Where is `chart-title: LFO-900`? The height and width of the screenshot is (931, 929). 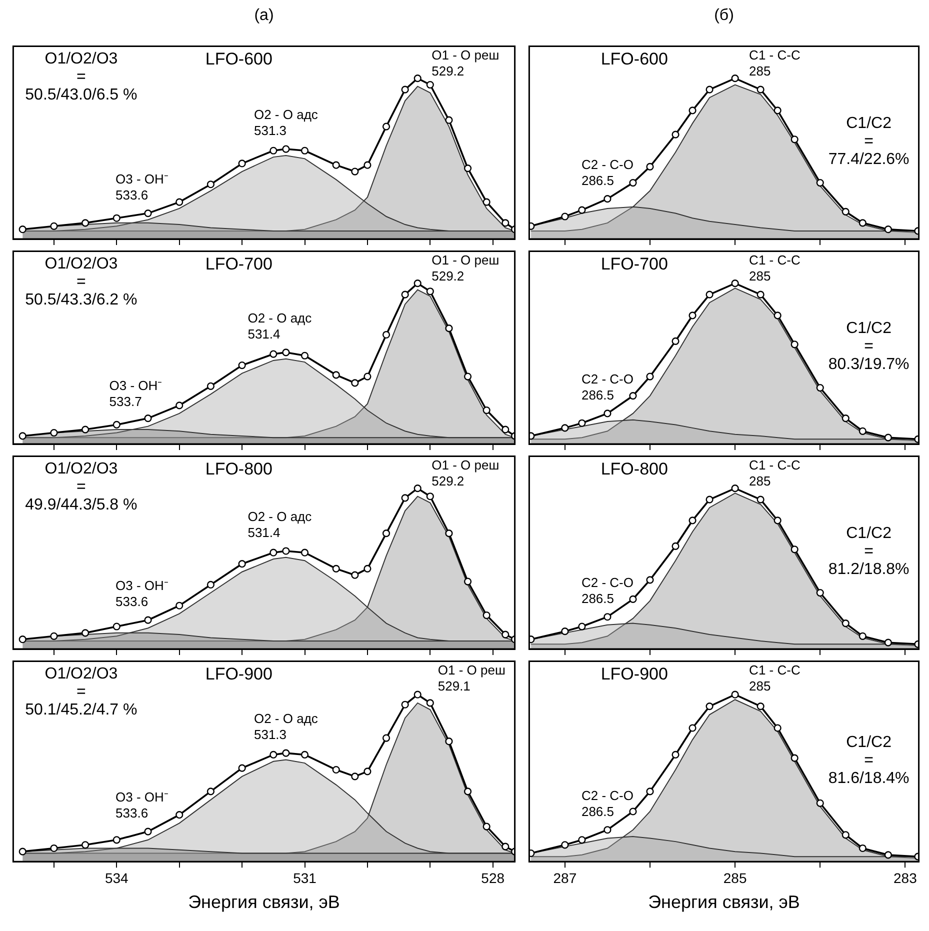
chart-title: LFO-900 is located at coordinates (238, 674).